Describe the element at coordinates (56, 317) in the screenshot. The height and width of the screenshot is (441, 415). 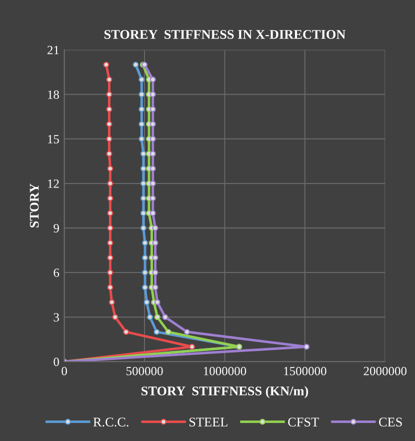
I see `y-tick-label: 3` at that location.